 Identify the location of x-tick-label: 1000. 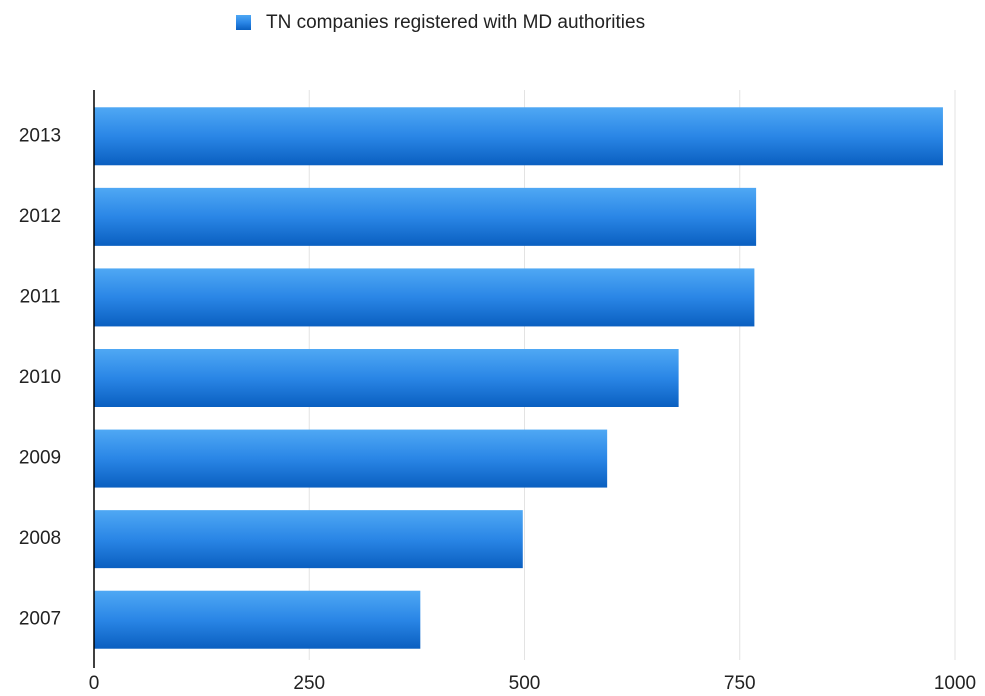
(955, 683).